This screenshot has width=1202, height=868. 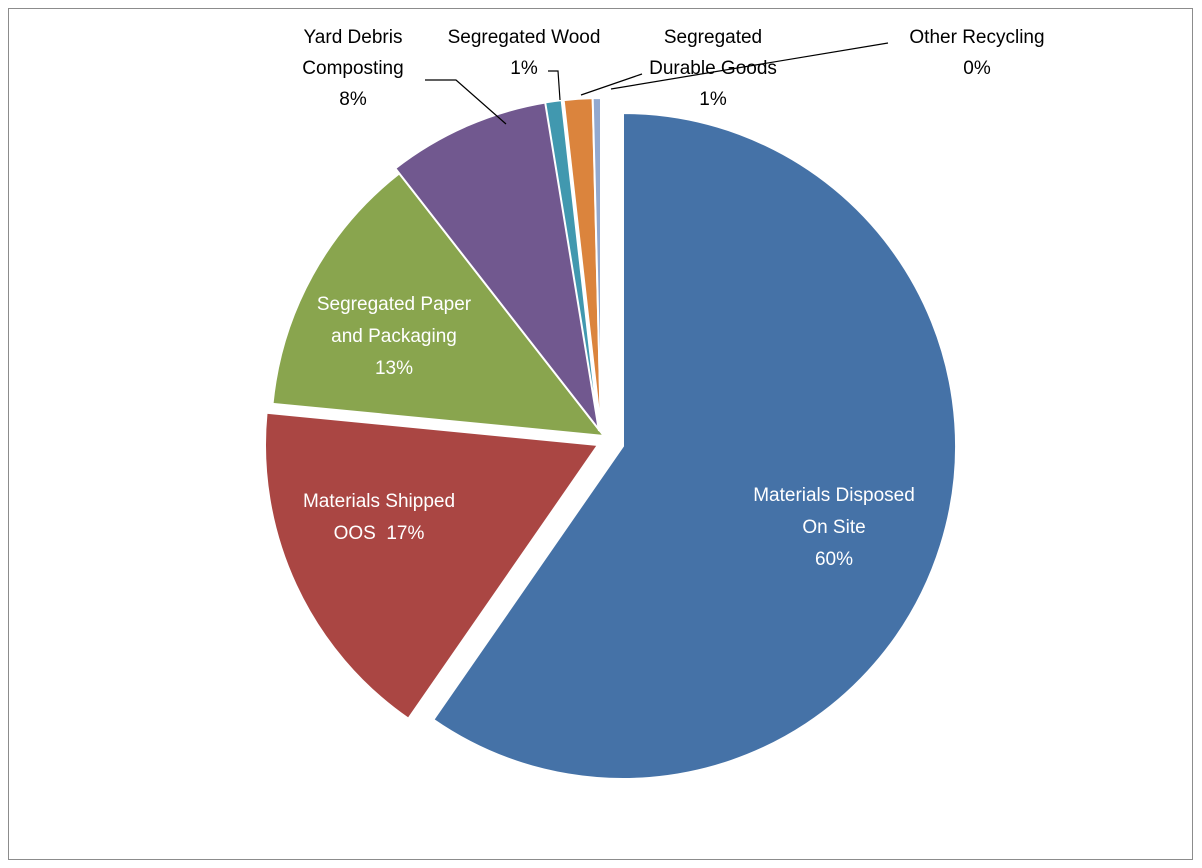 I want to click on pie-slice-other-recycling, so click(x=596, y=264).